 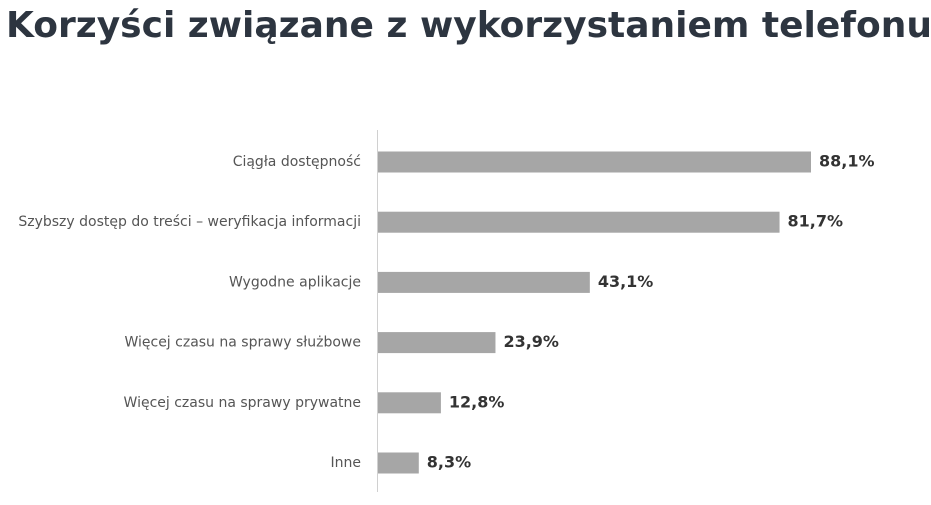 What do you see at coordinates (626, 281) in the screenshot?
I see `value-label: 43,1%` at bounding box center [626, 281].